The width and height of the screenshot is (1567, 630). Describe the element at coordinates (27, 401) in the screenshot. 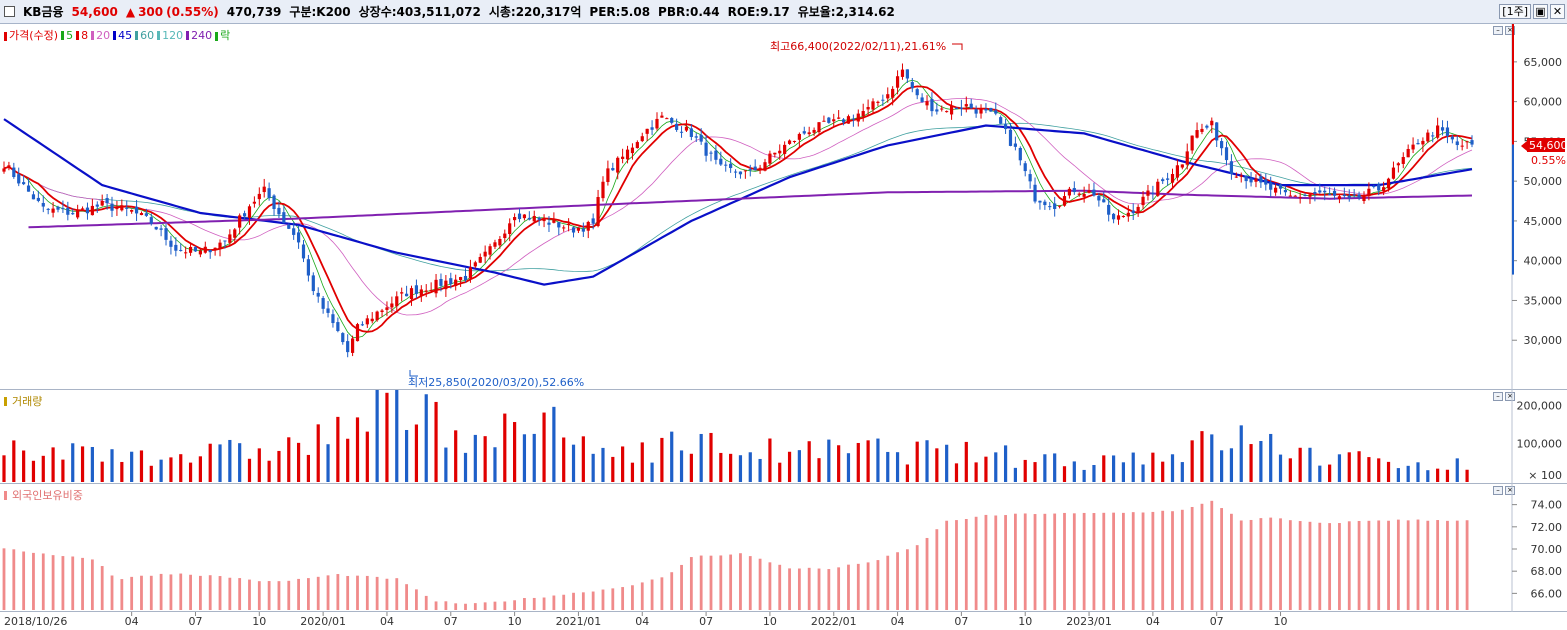

I see `volume-legend-label: 거래량` at that location.